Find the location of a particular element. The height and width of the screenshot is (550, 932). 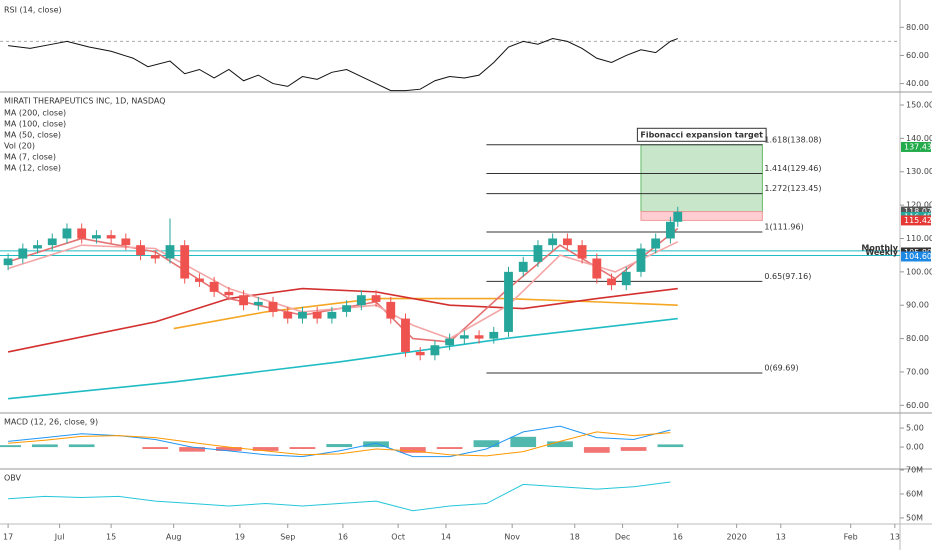

y-tick-label: 5.00 is located at coordinates (915, 428).